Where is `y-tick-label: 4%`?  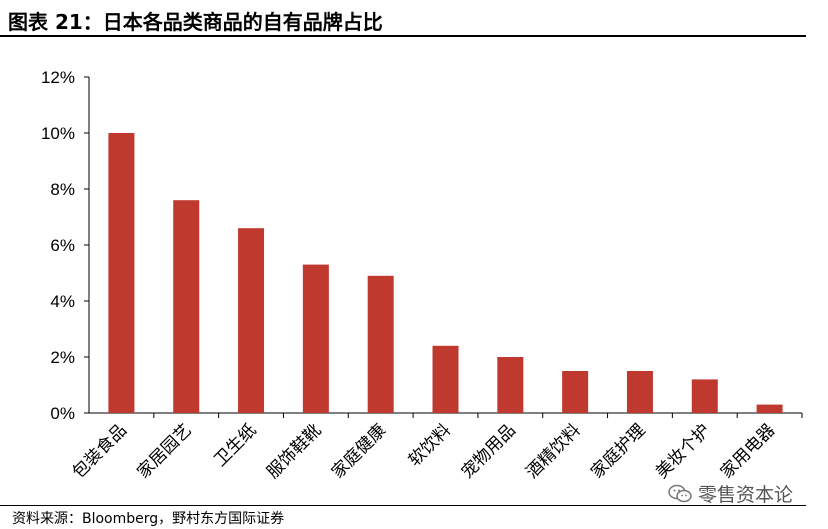
y-tick-label: 4% is located at coordinates (62, 301).